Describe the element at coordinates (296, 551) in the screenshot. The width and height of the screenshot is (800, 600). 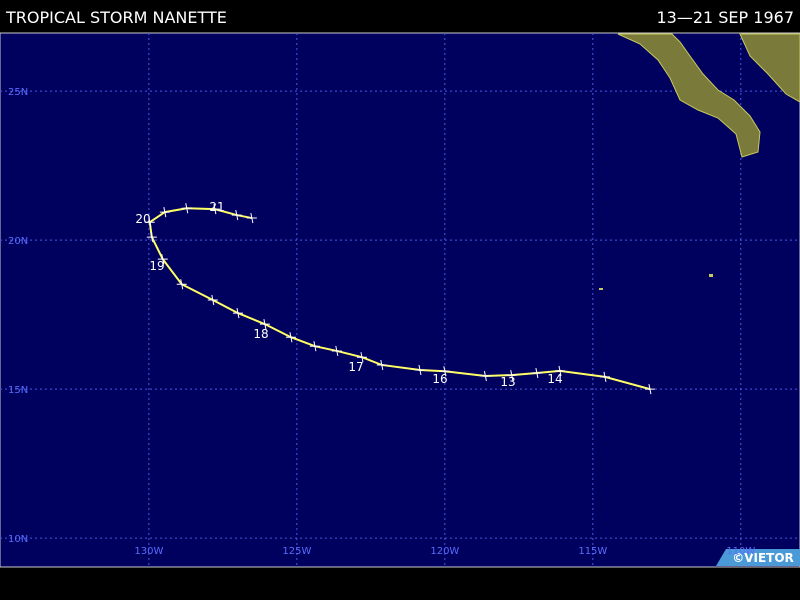
I see `x-tick-label: 125W` at that location.